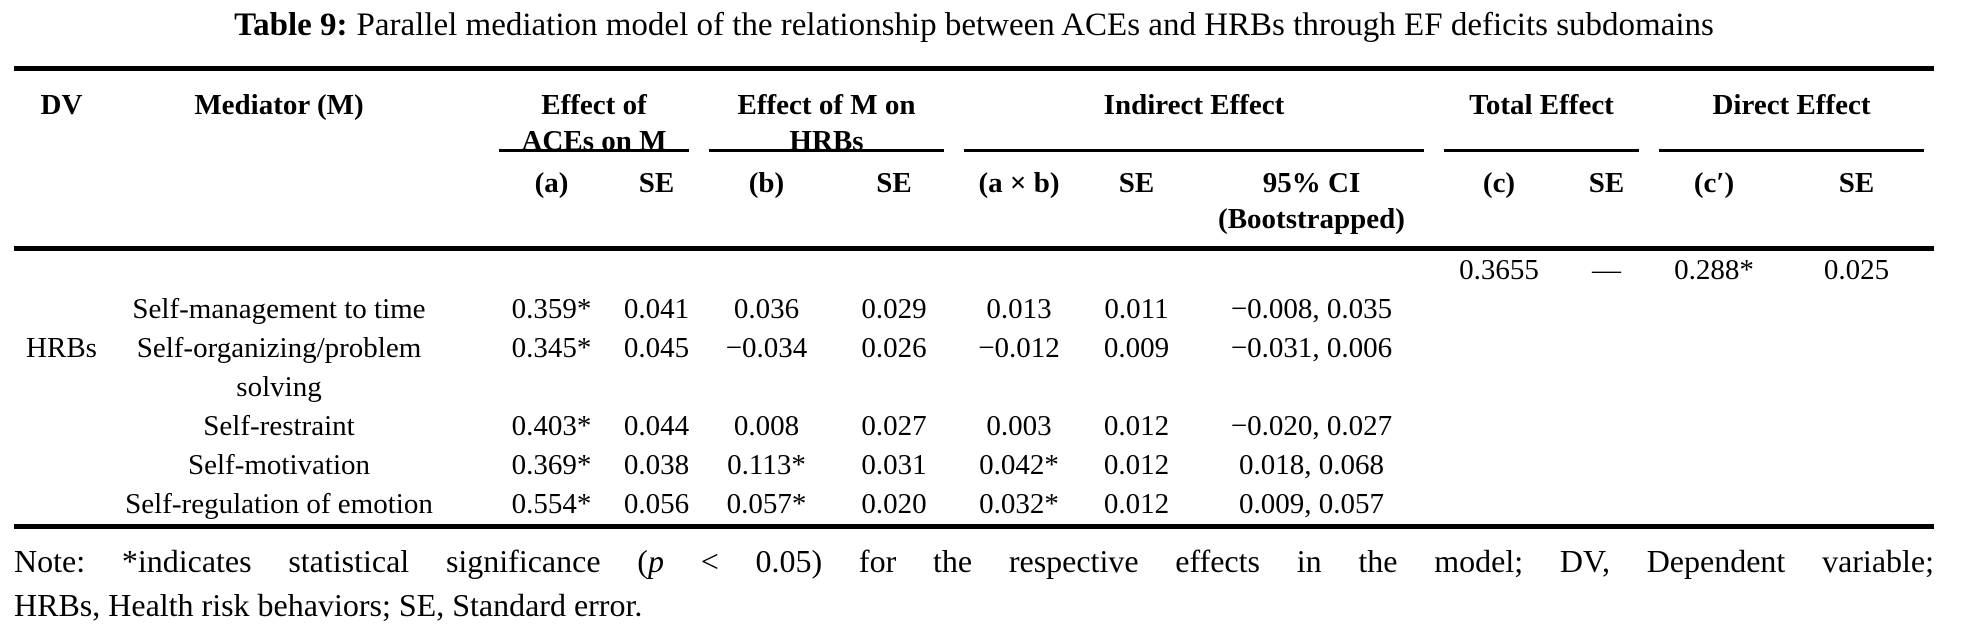  I want to click on colheader-c: (c), so click(1499, 183).